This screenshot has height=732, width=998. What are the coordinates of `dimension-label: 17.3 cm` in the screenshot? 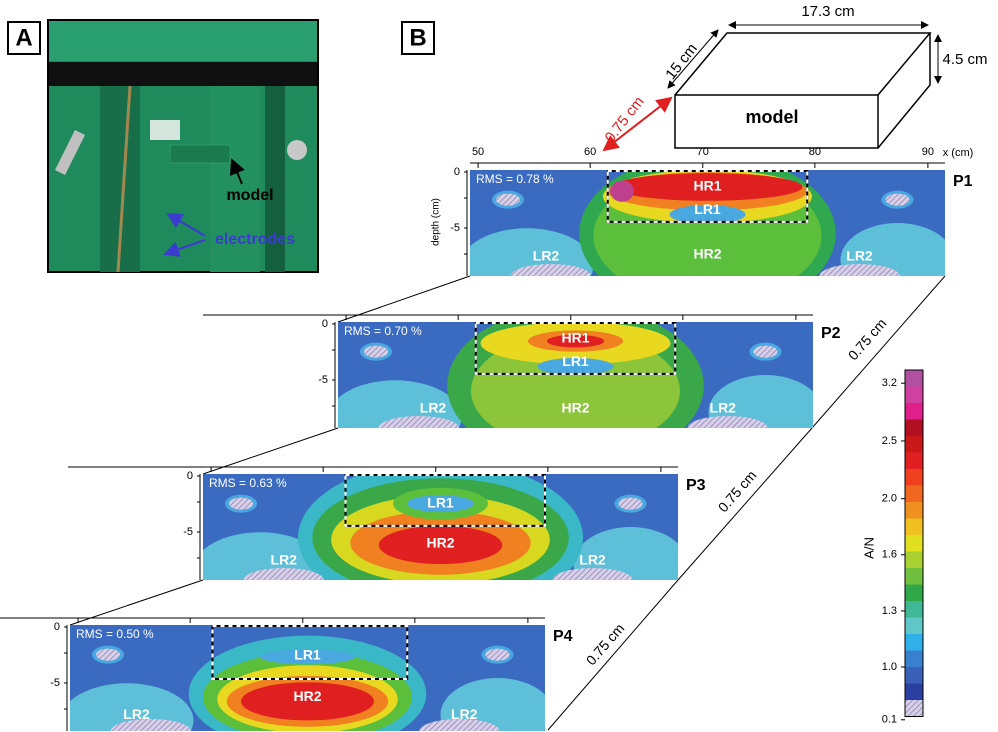 It's located at (827, 11).